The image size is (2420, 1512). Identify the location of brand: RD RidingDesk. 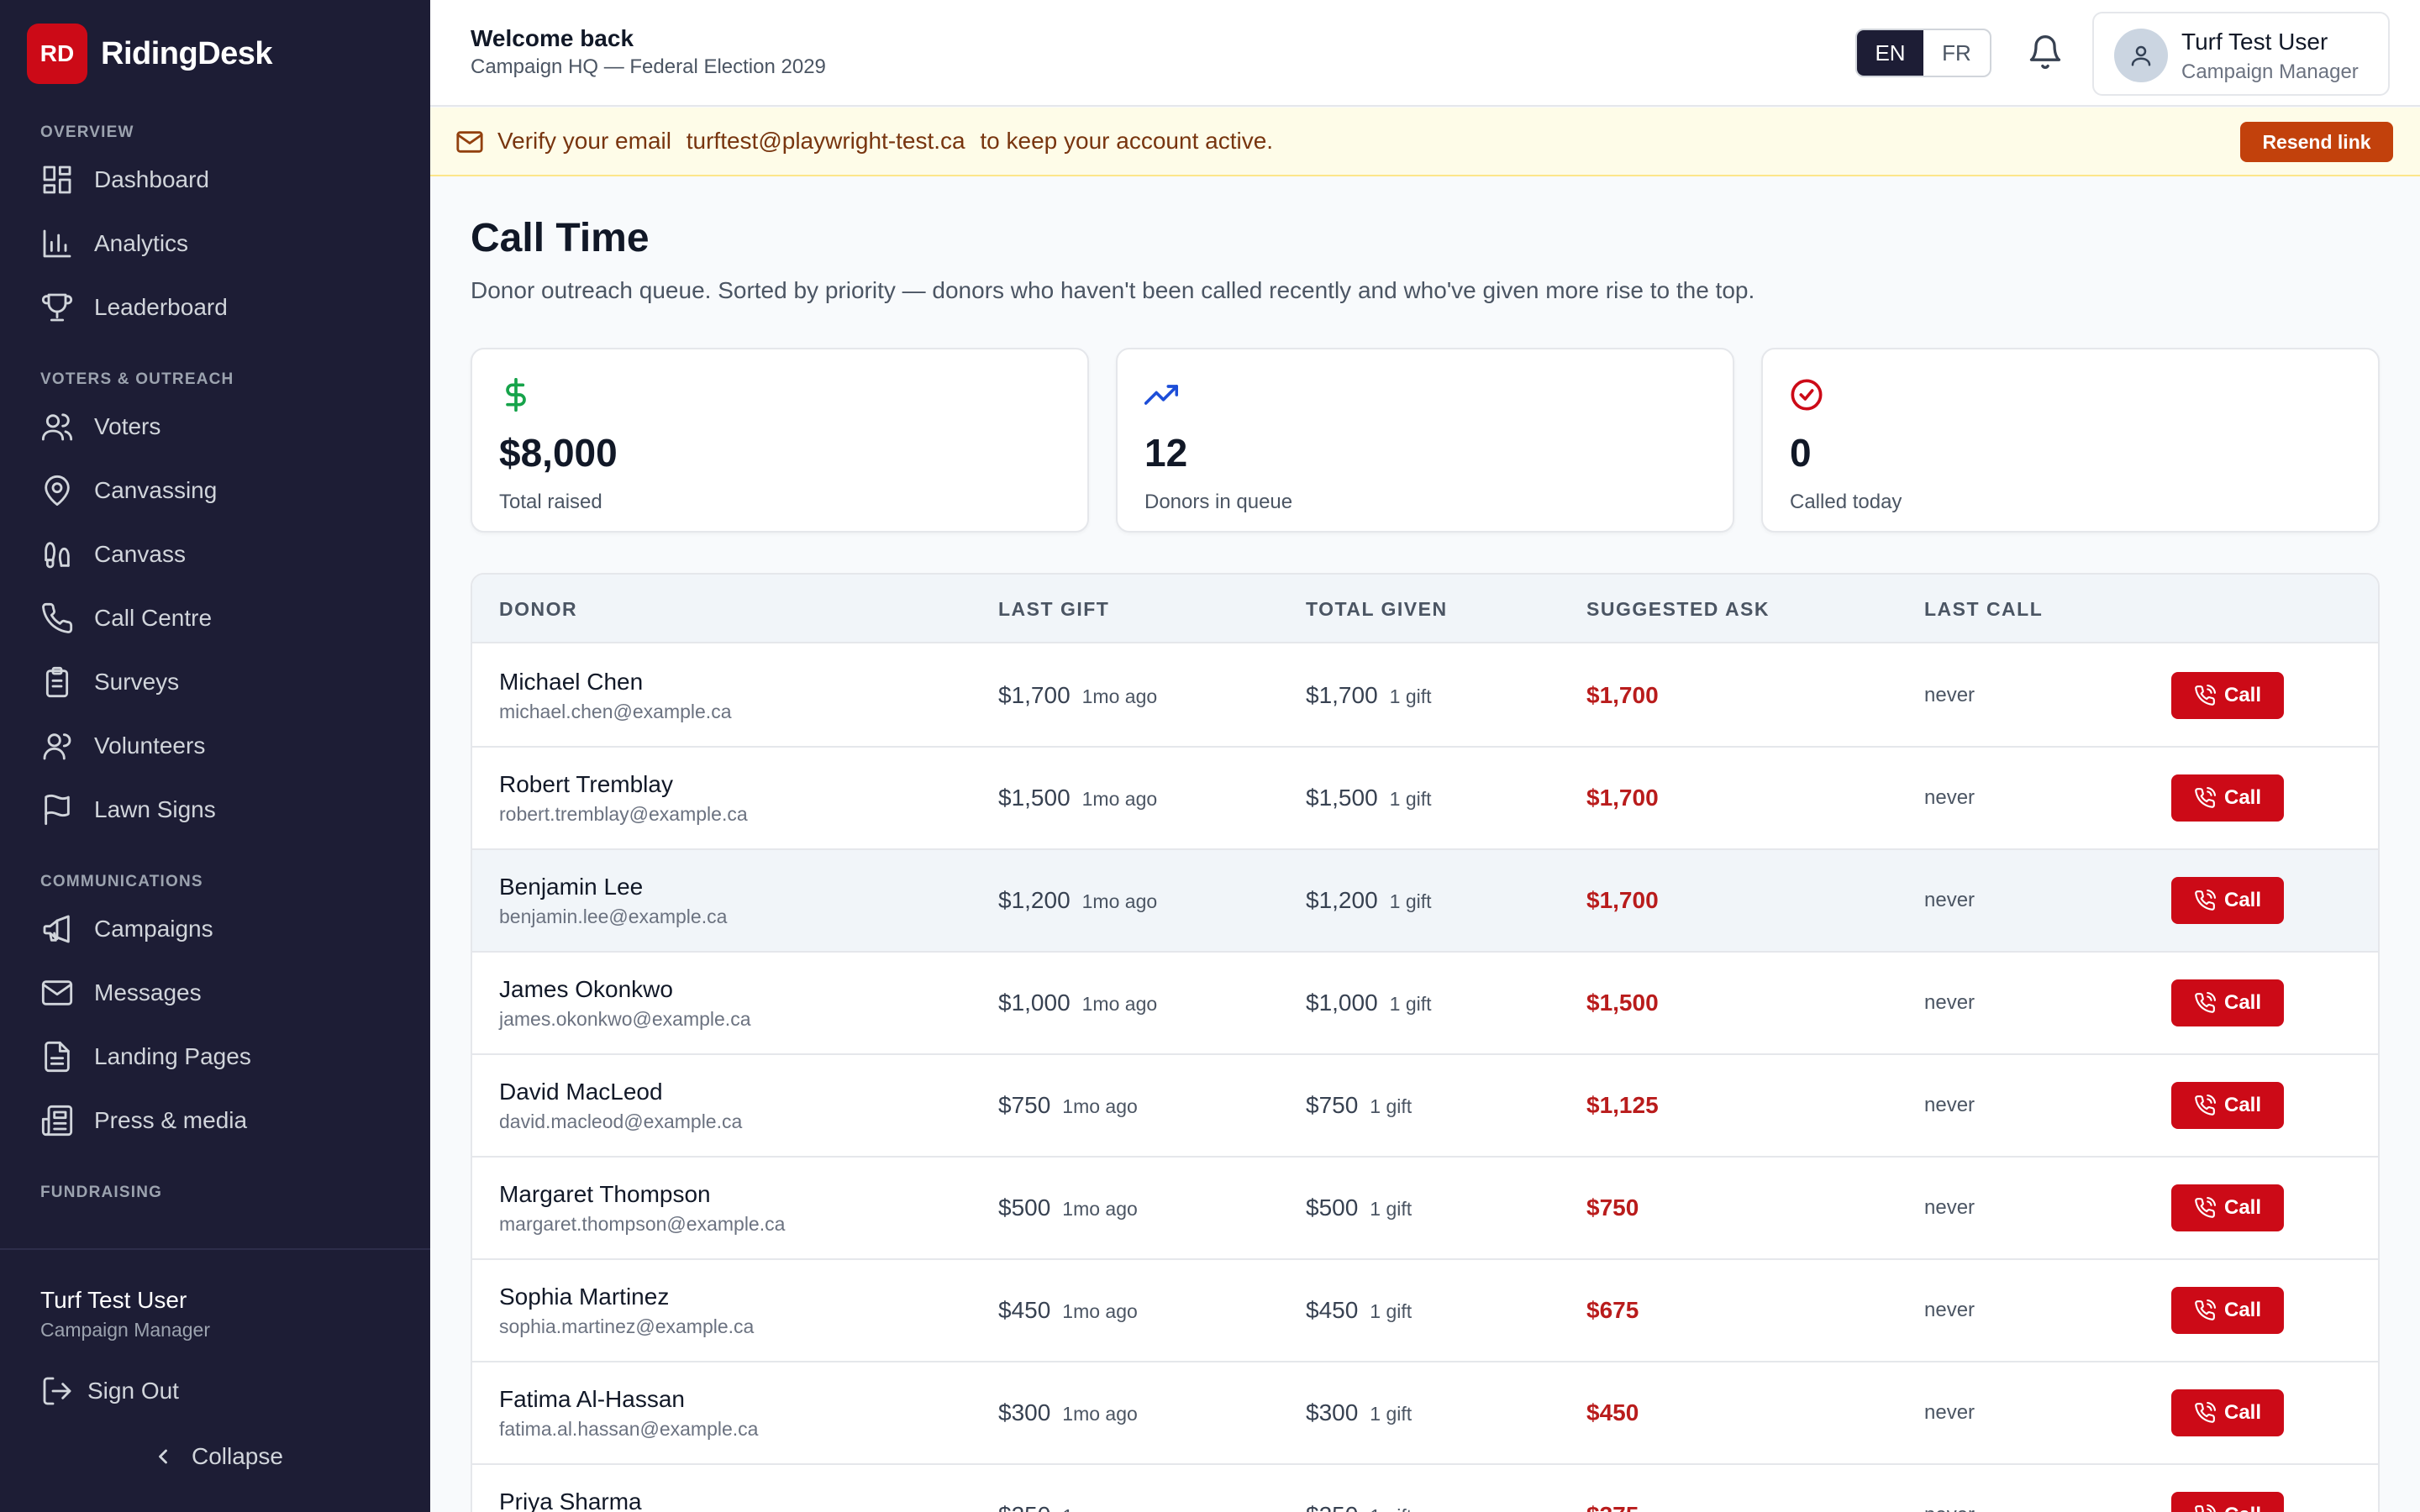
(150, 54).